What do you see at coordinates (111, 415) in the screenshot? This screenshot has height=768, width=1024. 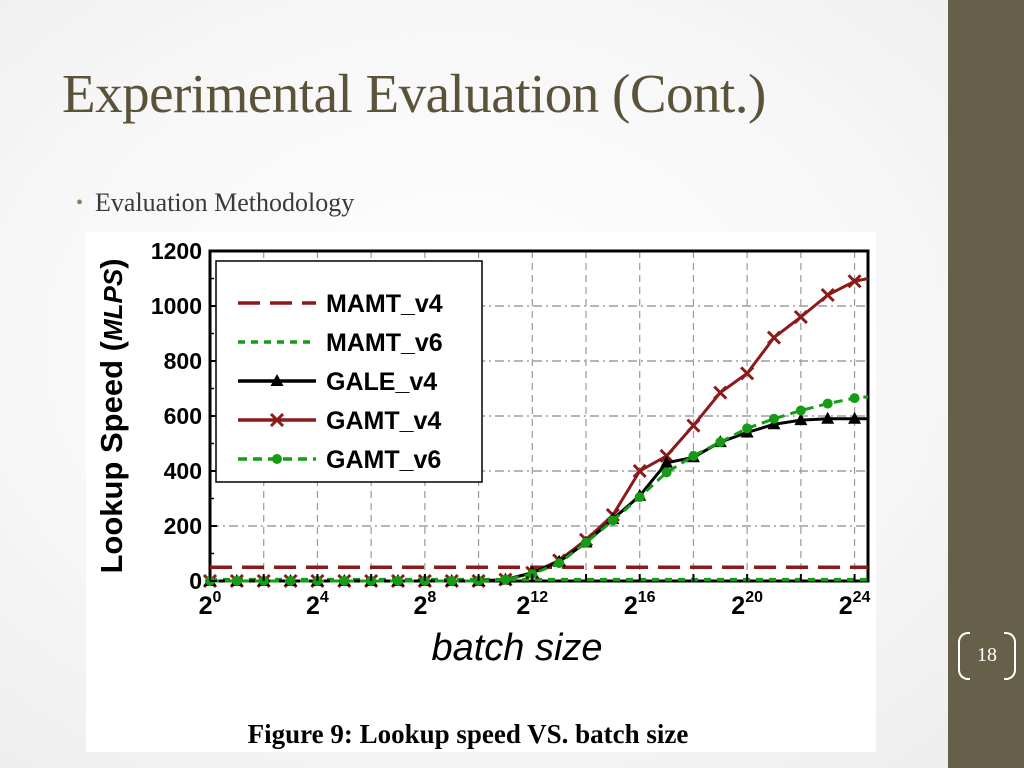 I see `y-axis-label: Lookup Speed (MLPS)` at bounding box center [111, 415].